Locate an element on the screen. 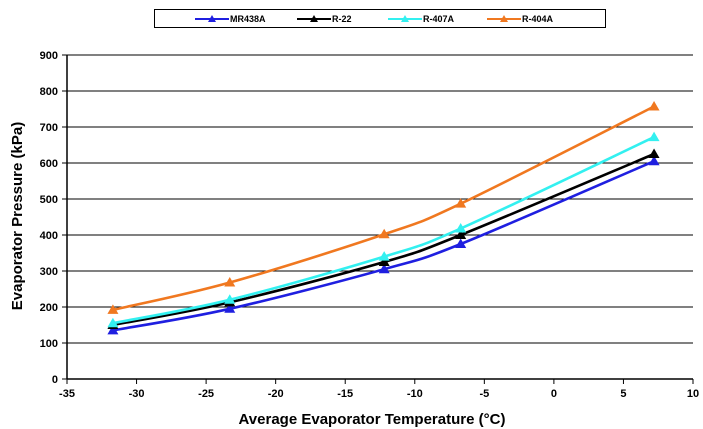 This screenshot has width=703, height=429. y-tick-label: 0 is located at coordinates (55, 380).